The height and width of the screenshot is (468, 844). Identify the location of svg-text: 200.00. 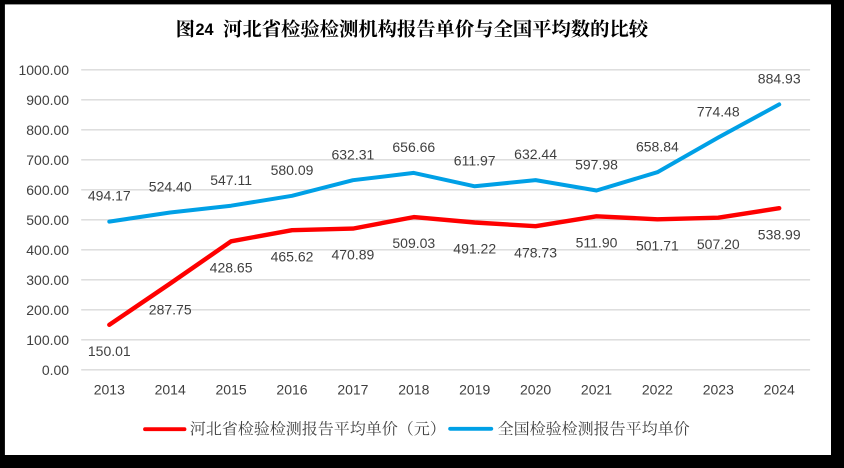
(47, 310).